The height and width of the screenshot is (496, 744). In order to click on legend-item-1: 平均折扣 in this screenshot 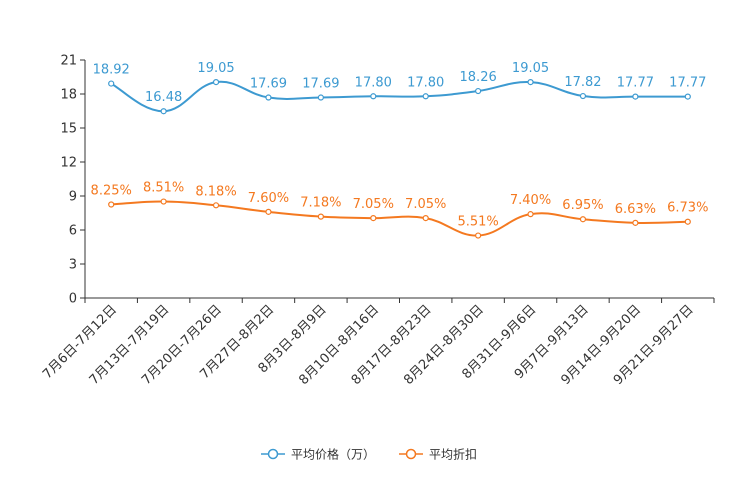, I will do `click(438, 454)`.